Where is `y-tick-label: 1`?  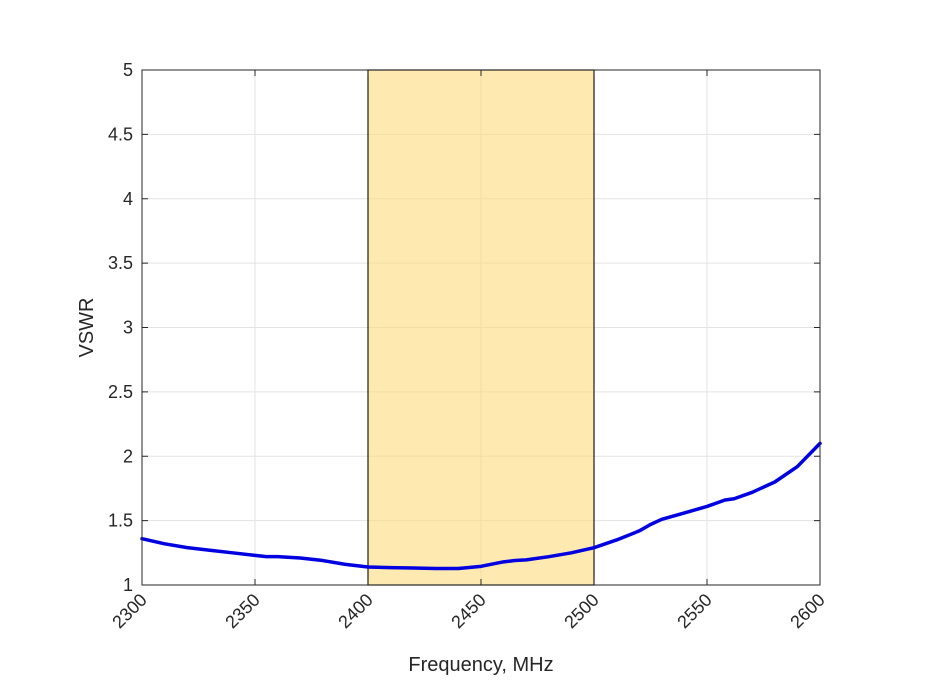 y-tick-label: 1 is located at coordinates (128, 585).